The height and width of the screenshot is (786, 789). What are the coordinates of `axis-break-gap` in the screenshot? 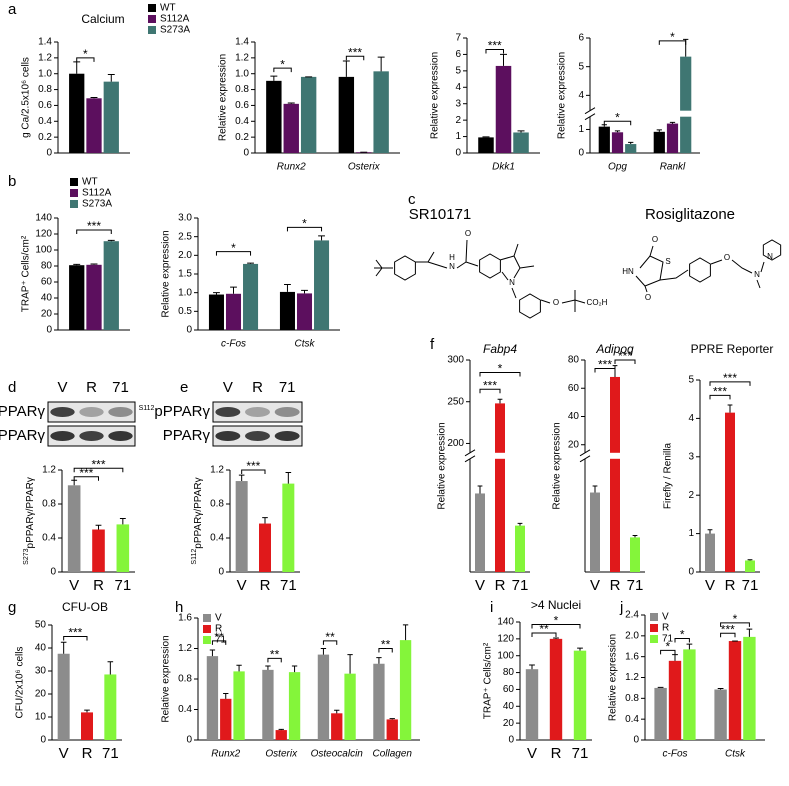 It's located at (643, 113).